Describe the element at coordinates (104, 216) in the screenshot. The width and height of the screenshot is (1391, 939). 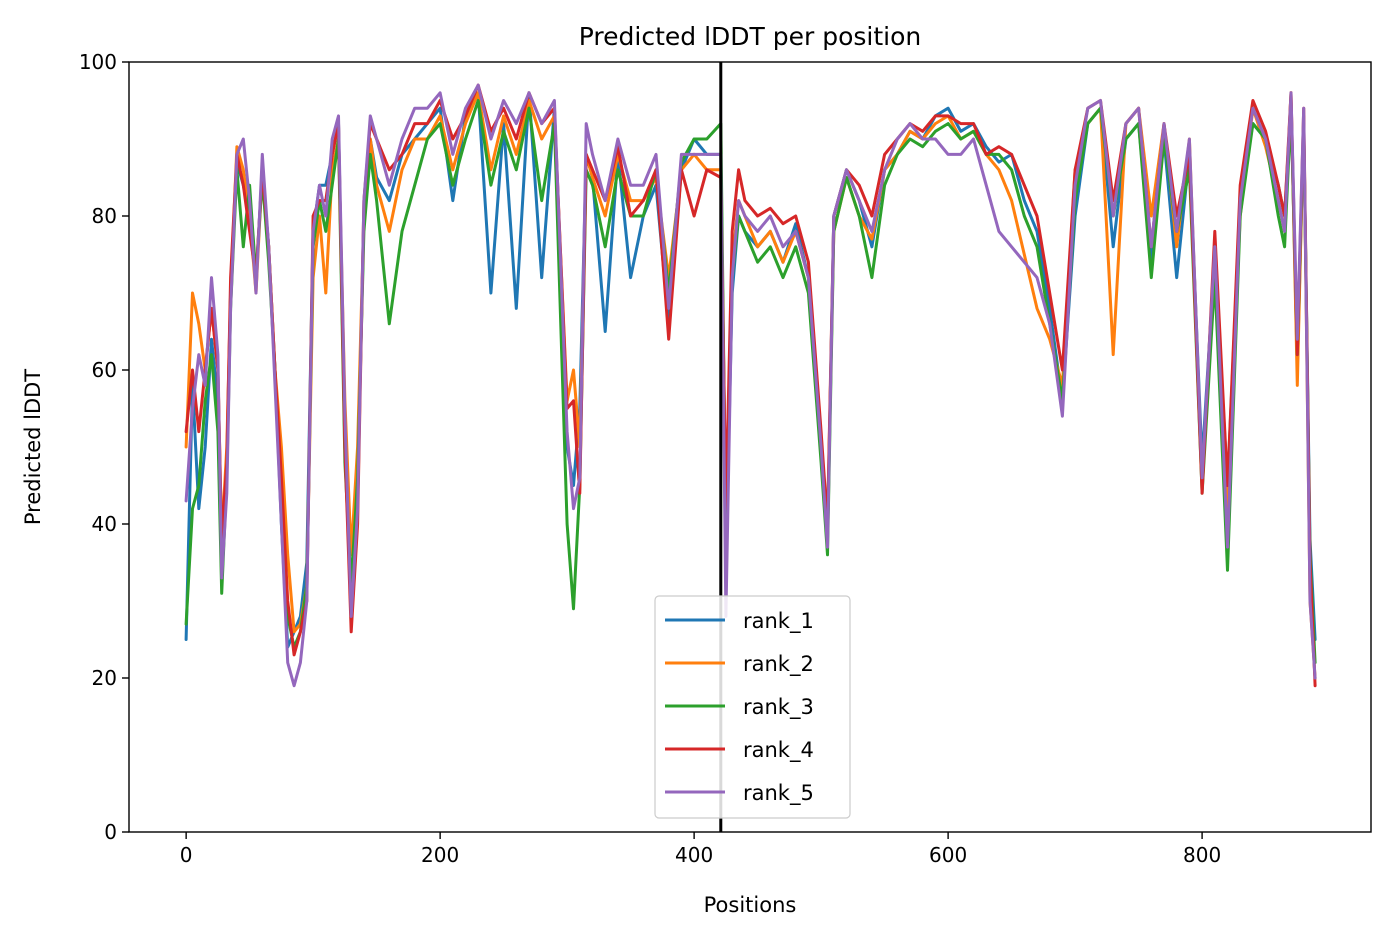
I see `y-tick-label: 80` at that location.